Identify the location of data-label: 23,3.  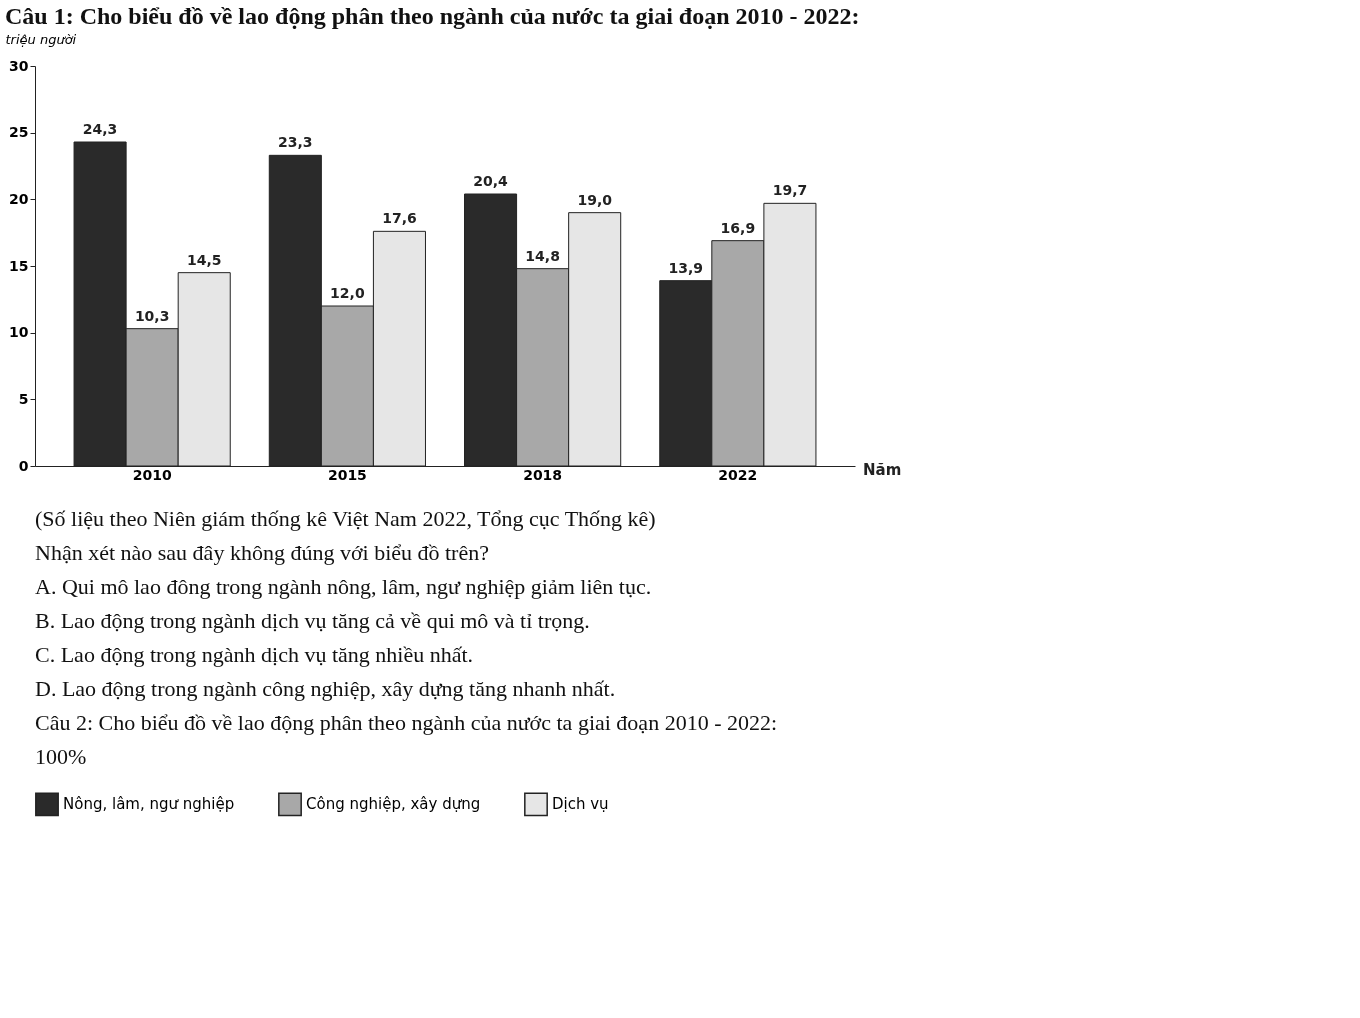
(295, 142).